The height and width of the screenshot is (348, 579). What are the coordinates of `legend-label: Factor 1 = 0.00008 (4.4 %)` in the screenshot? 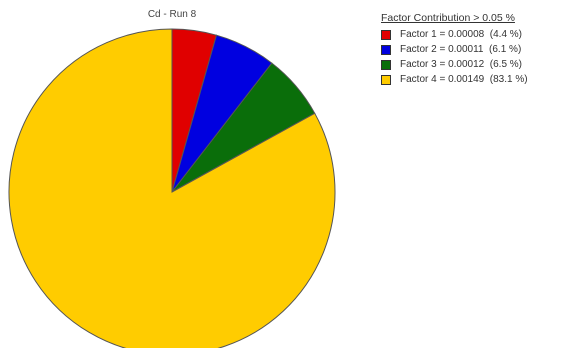 It's located at (461, 34).